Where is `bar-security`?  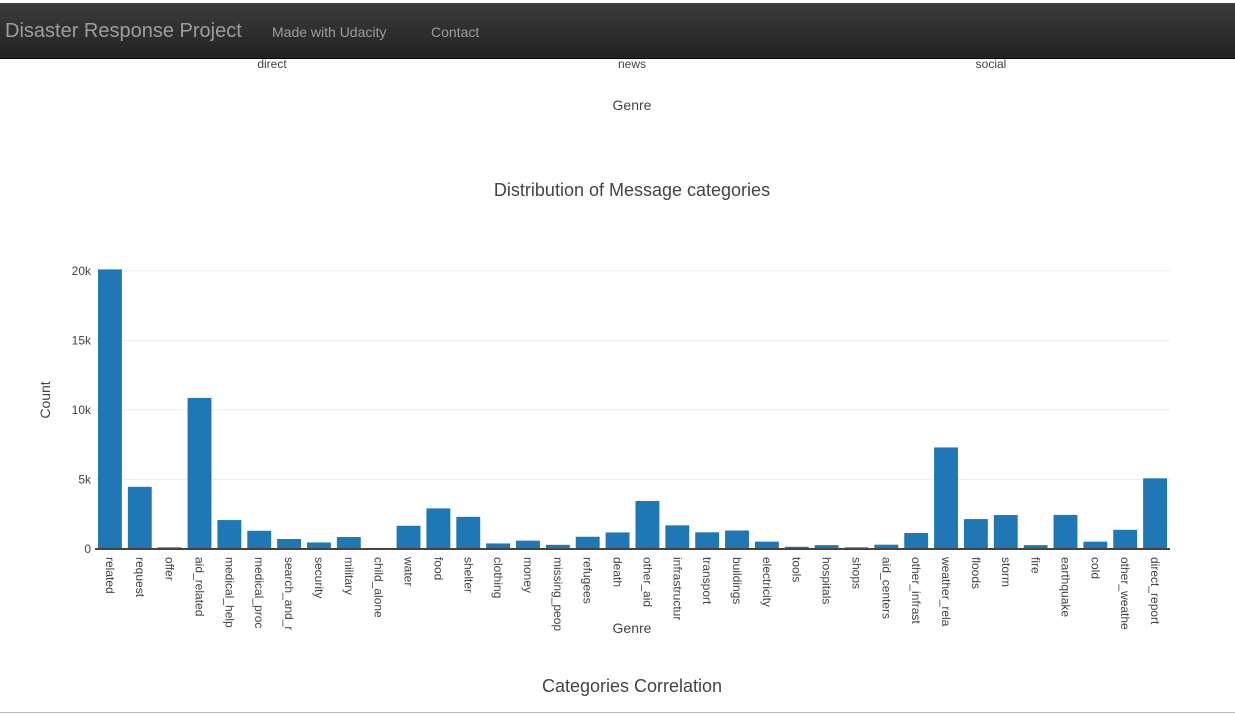
bar-security is located at coordinates (319, 545).